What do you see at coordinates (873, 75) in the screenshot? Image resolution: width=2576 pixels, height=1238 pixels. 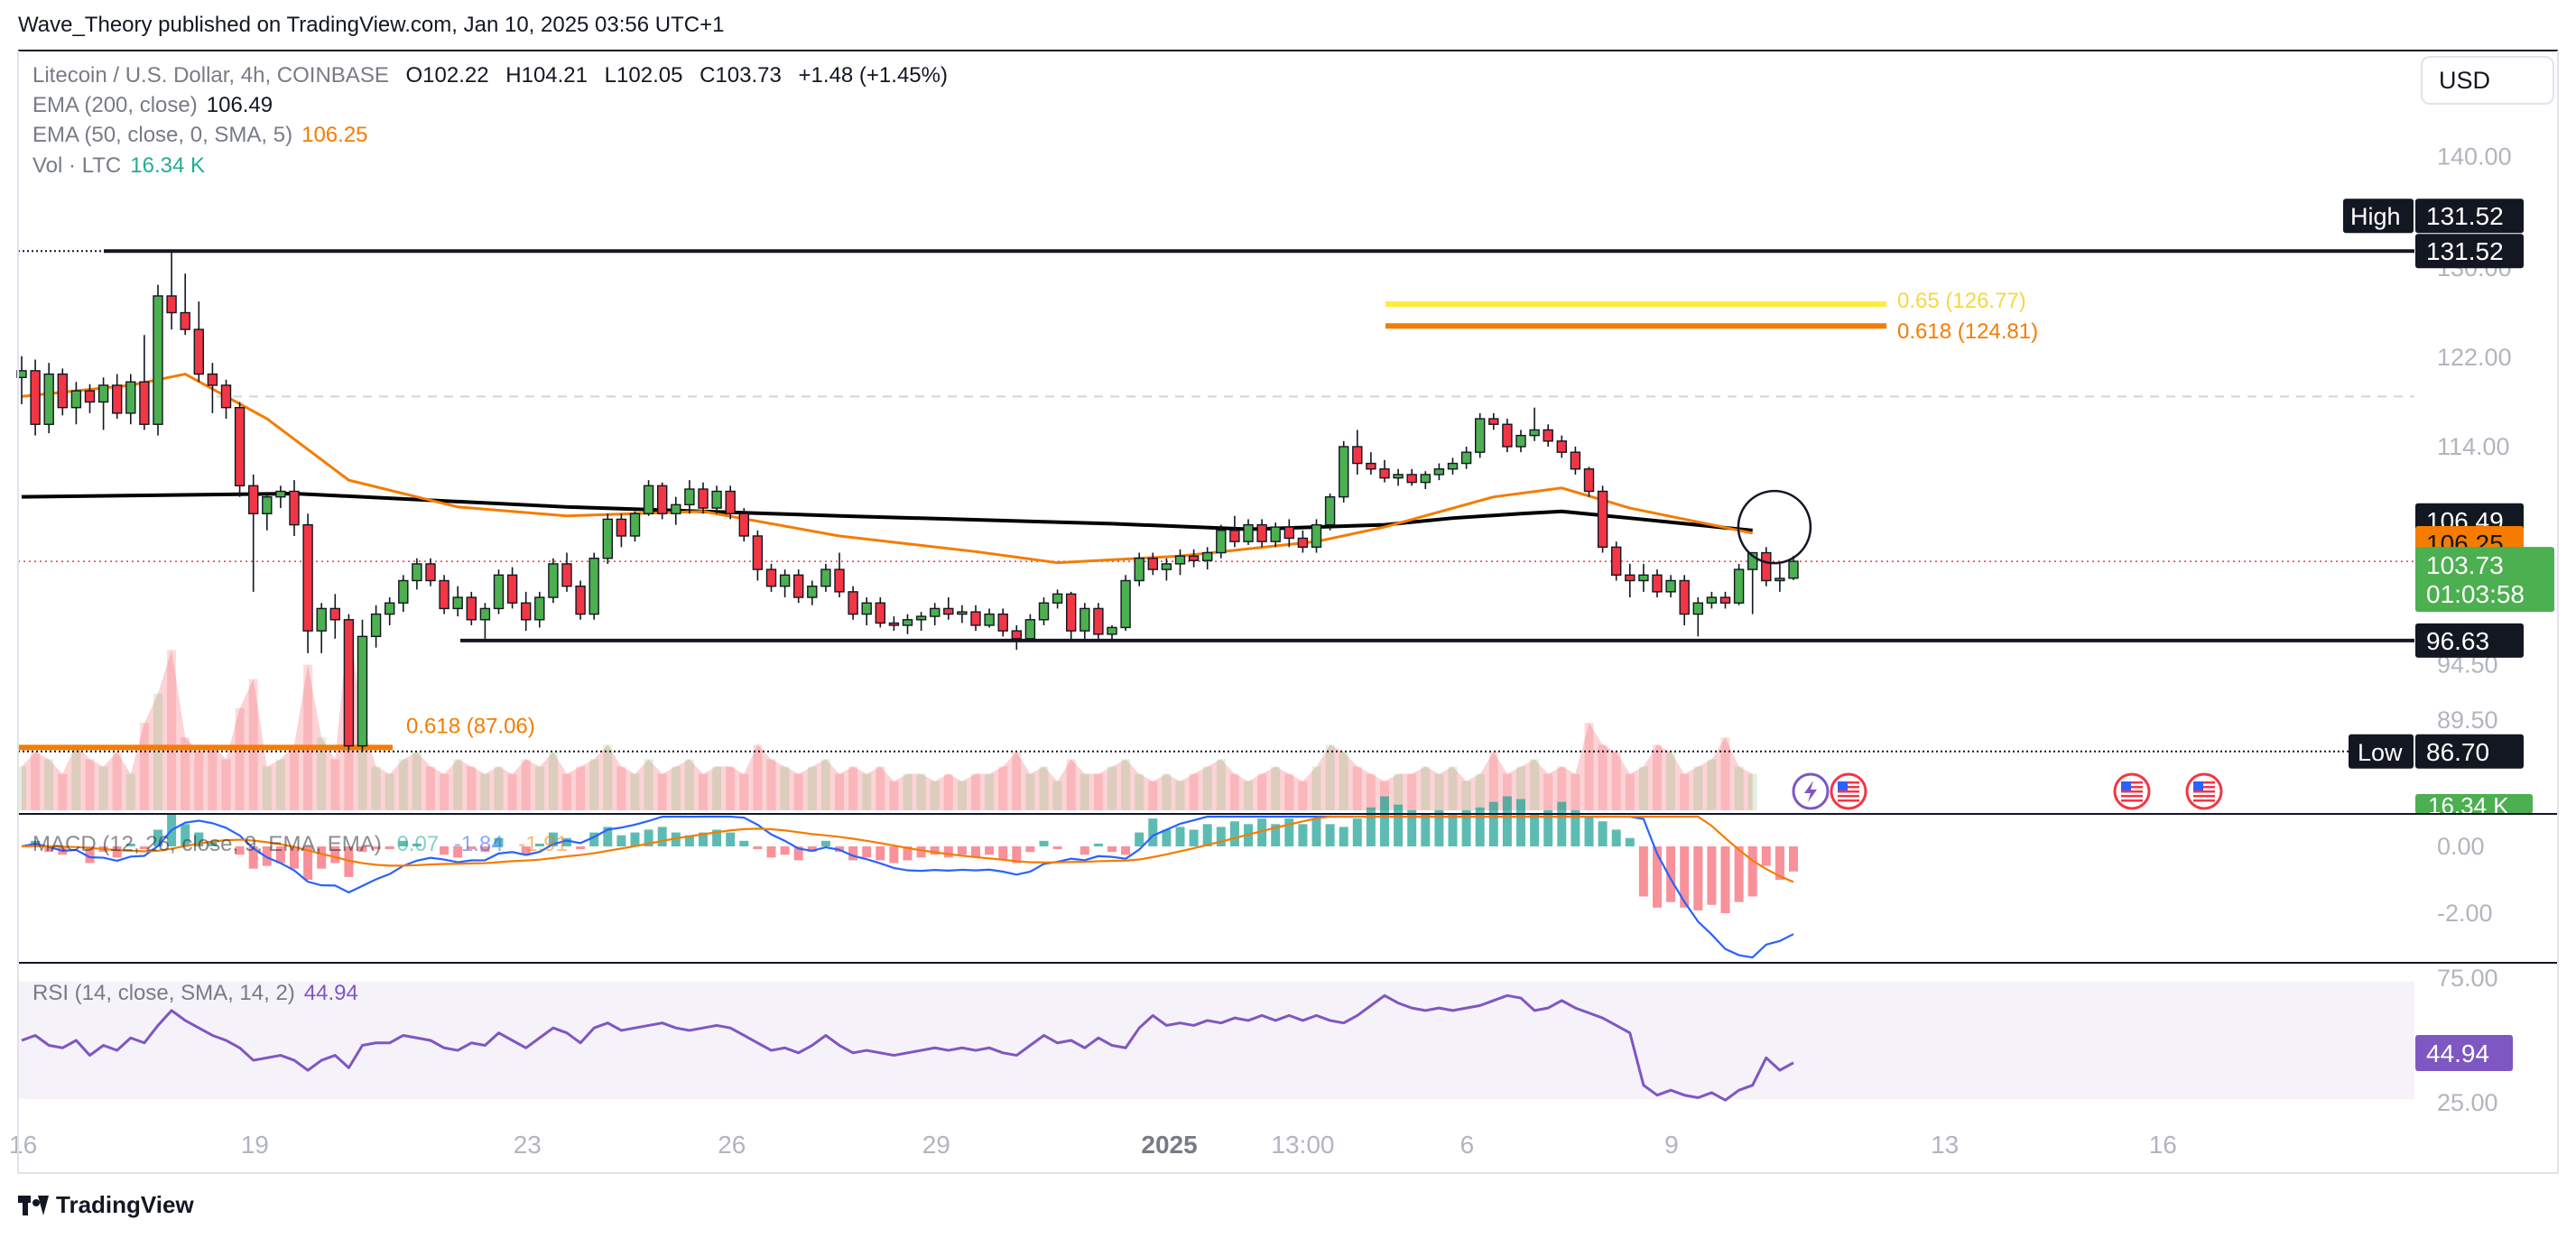 I see `change-value: +1.48 (+1.45%)` at bounding box center [873, 75].